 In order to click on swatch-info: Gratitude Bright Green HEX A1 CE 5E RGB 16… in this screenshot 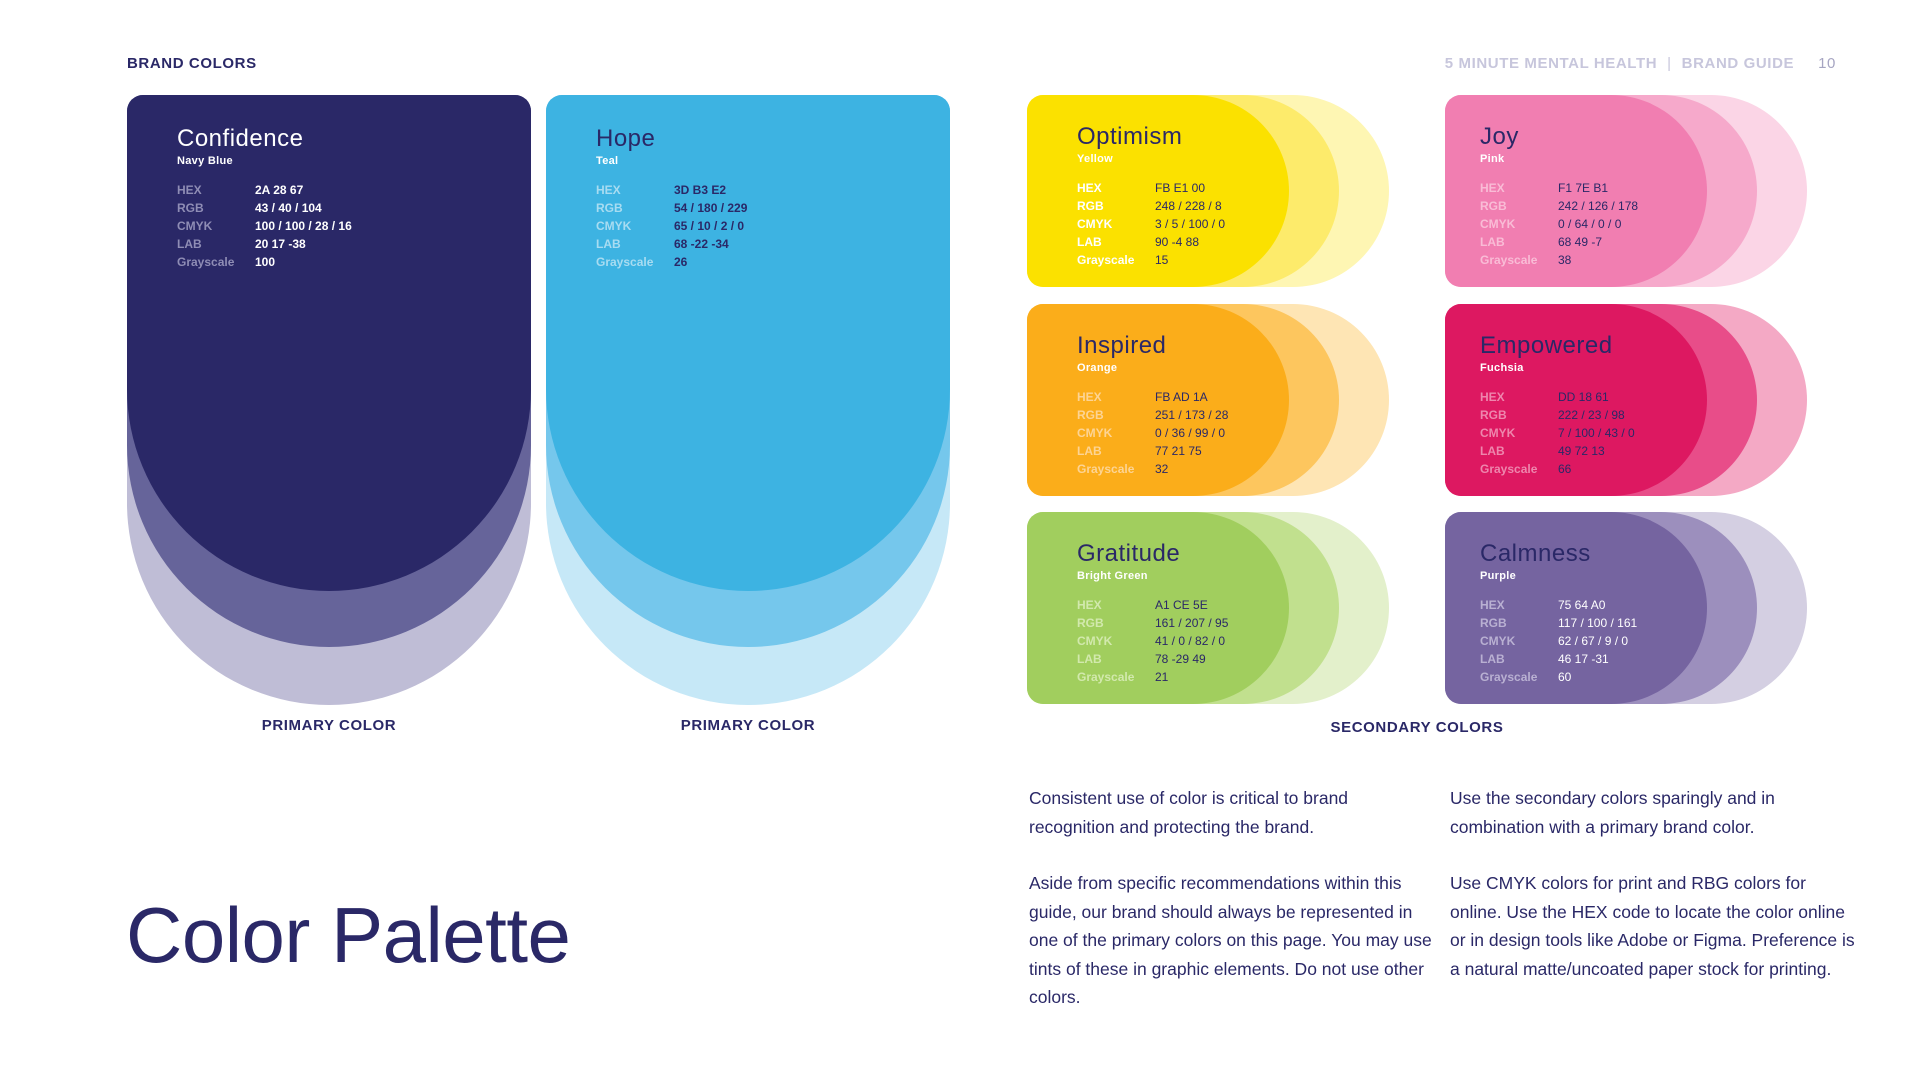, I will do `click(1152, 613)`.